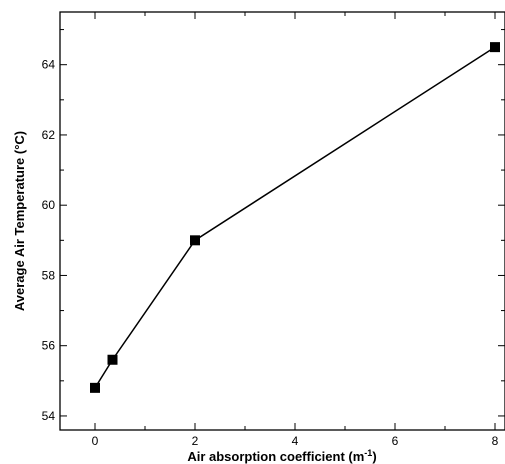 The image size is (505, 464). What do you see at coordinates (495, 441) in the screenshot?
I see `x-tick-label: 8` at bounding box center [495, 441].